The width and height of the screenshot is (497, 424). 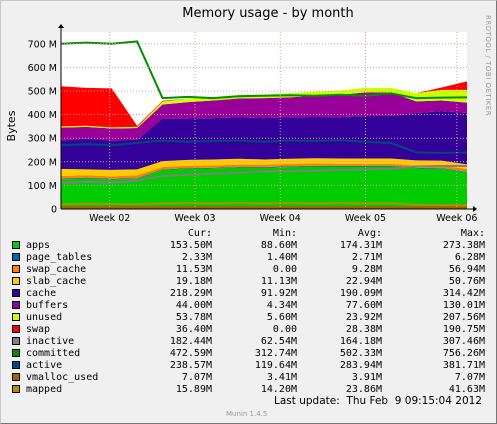 What do you see at coordinates (284, 233) in the screenshot?
I see `legend-header-min: Min:` at bounding box center [284, 233].